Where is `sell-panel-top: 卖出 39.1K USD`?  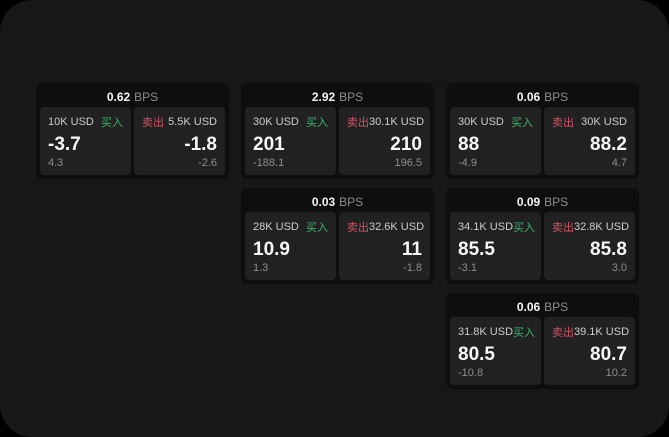 sell-panel-top: 卖出 39.1K USD is located at coordinates (591, 332).